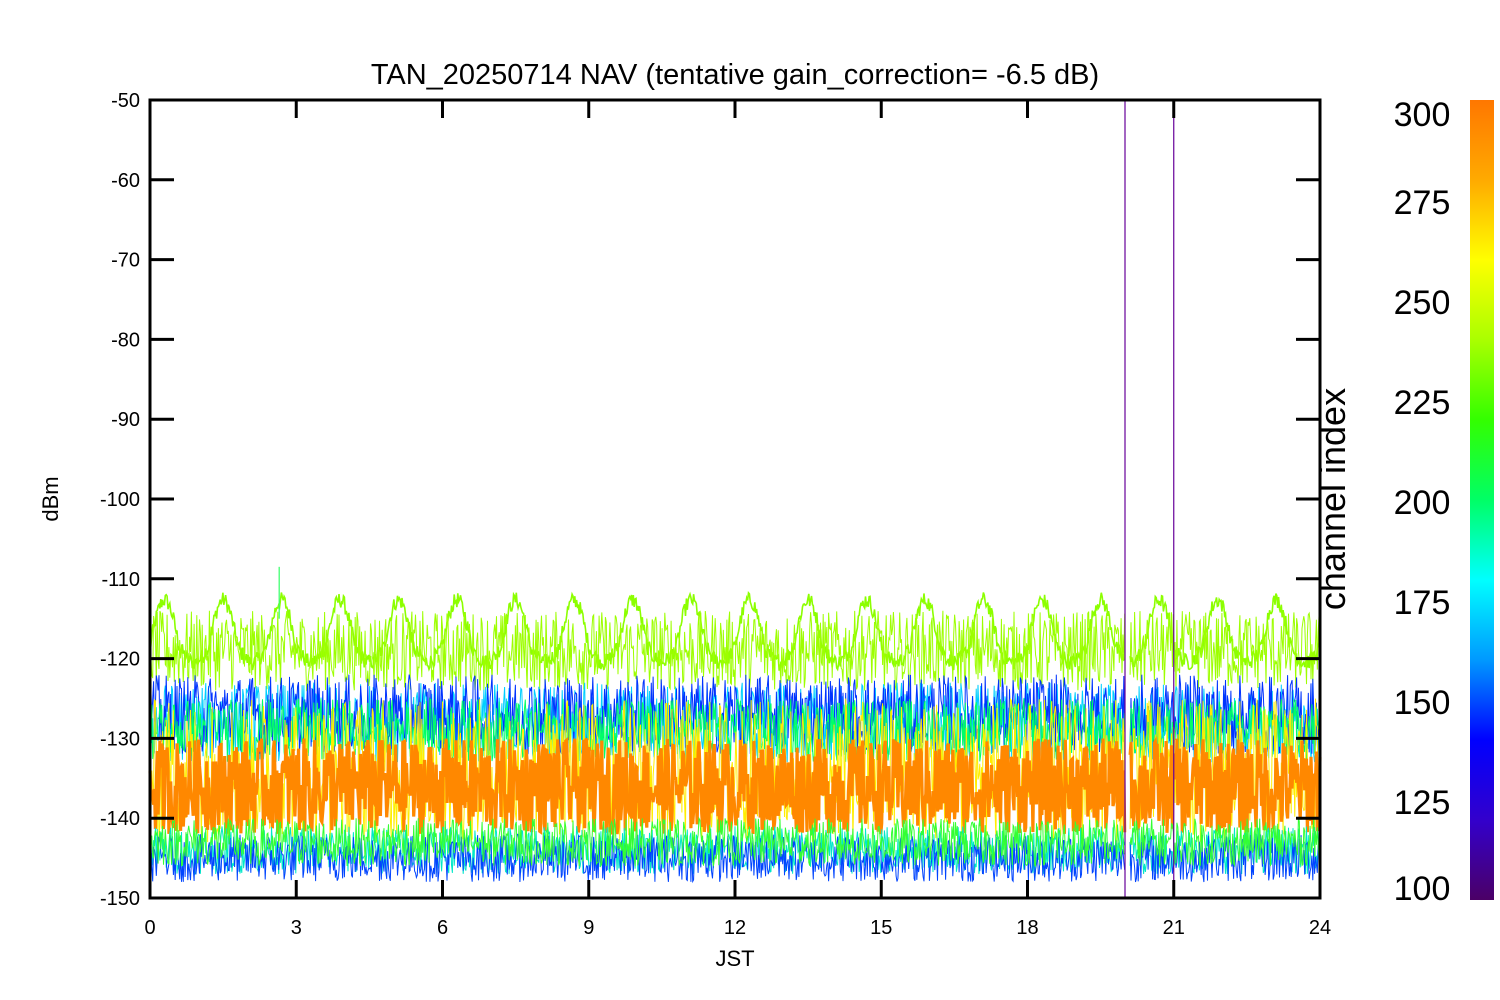 The image size is (1500, 1000). Describe the element at coordinates (1422, 889) in the screenshot. I see `colorbar-tick-label: 100` at that location.